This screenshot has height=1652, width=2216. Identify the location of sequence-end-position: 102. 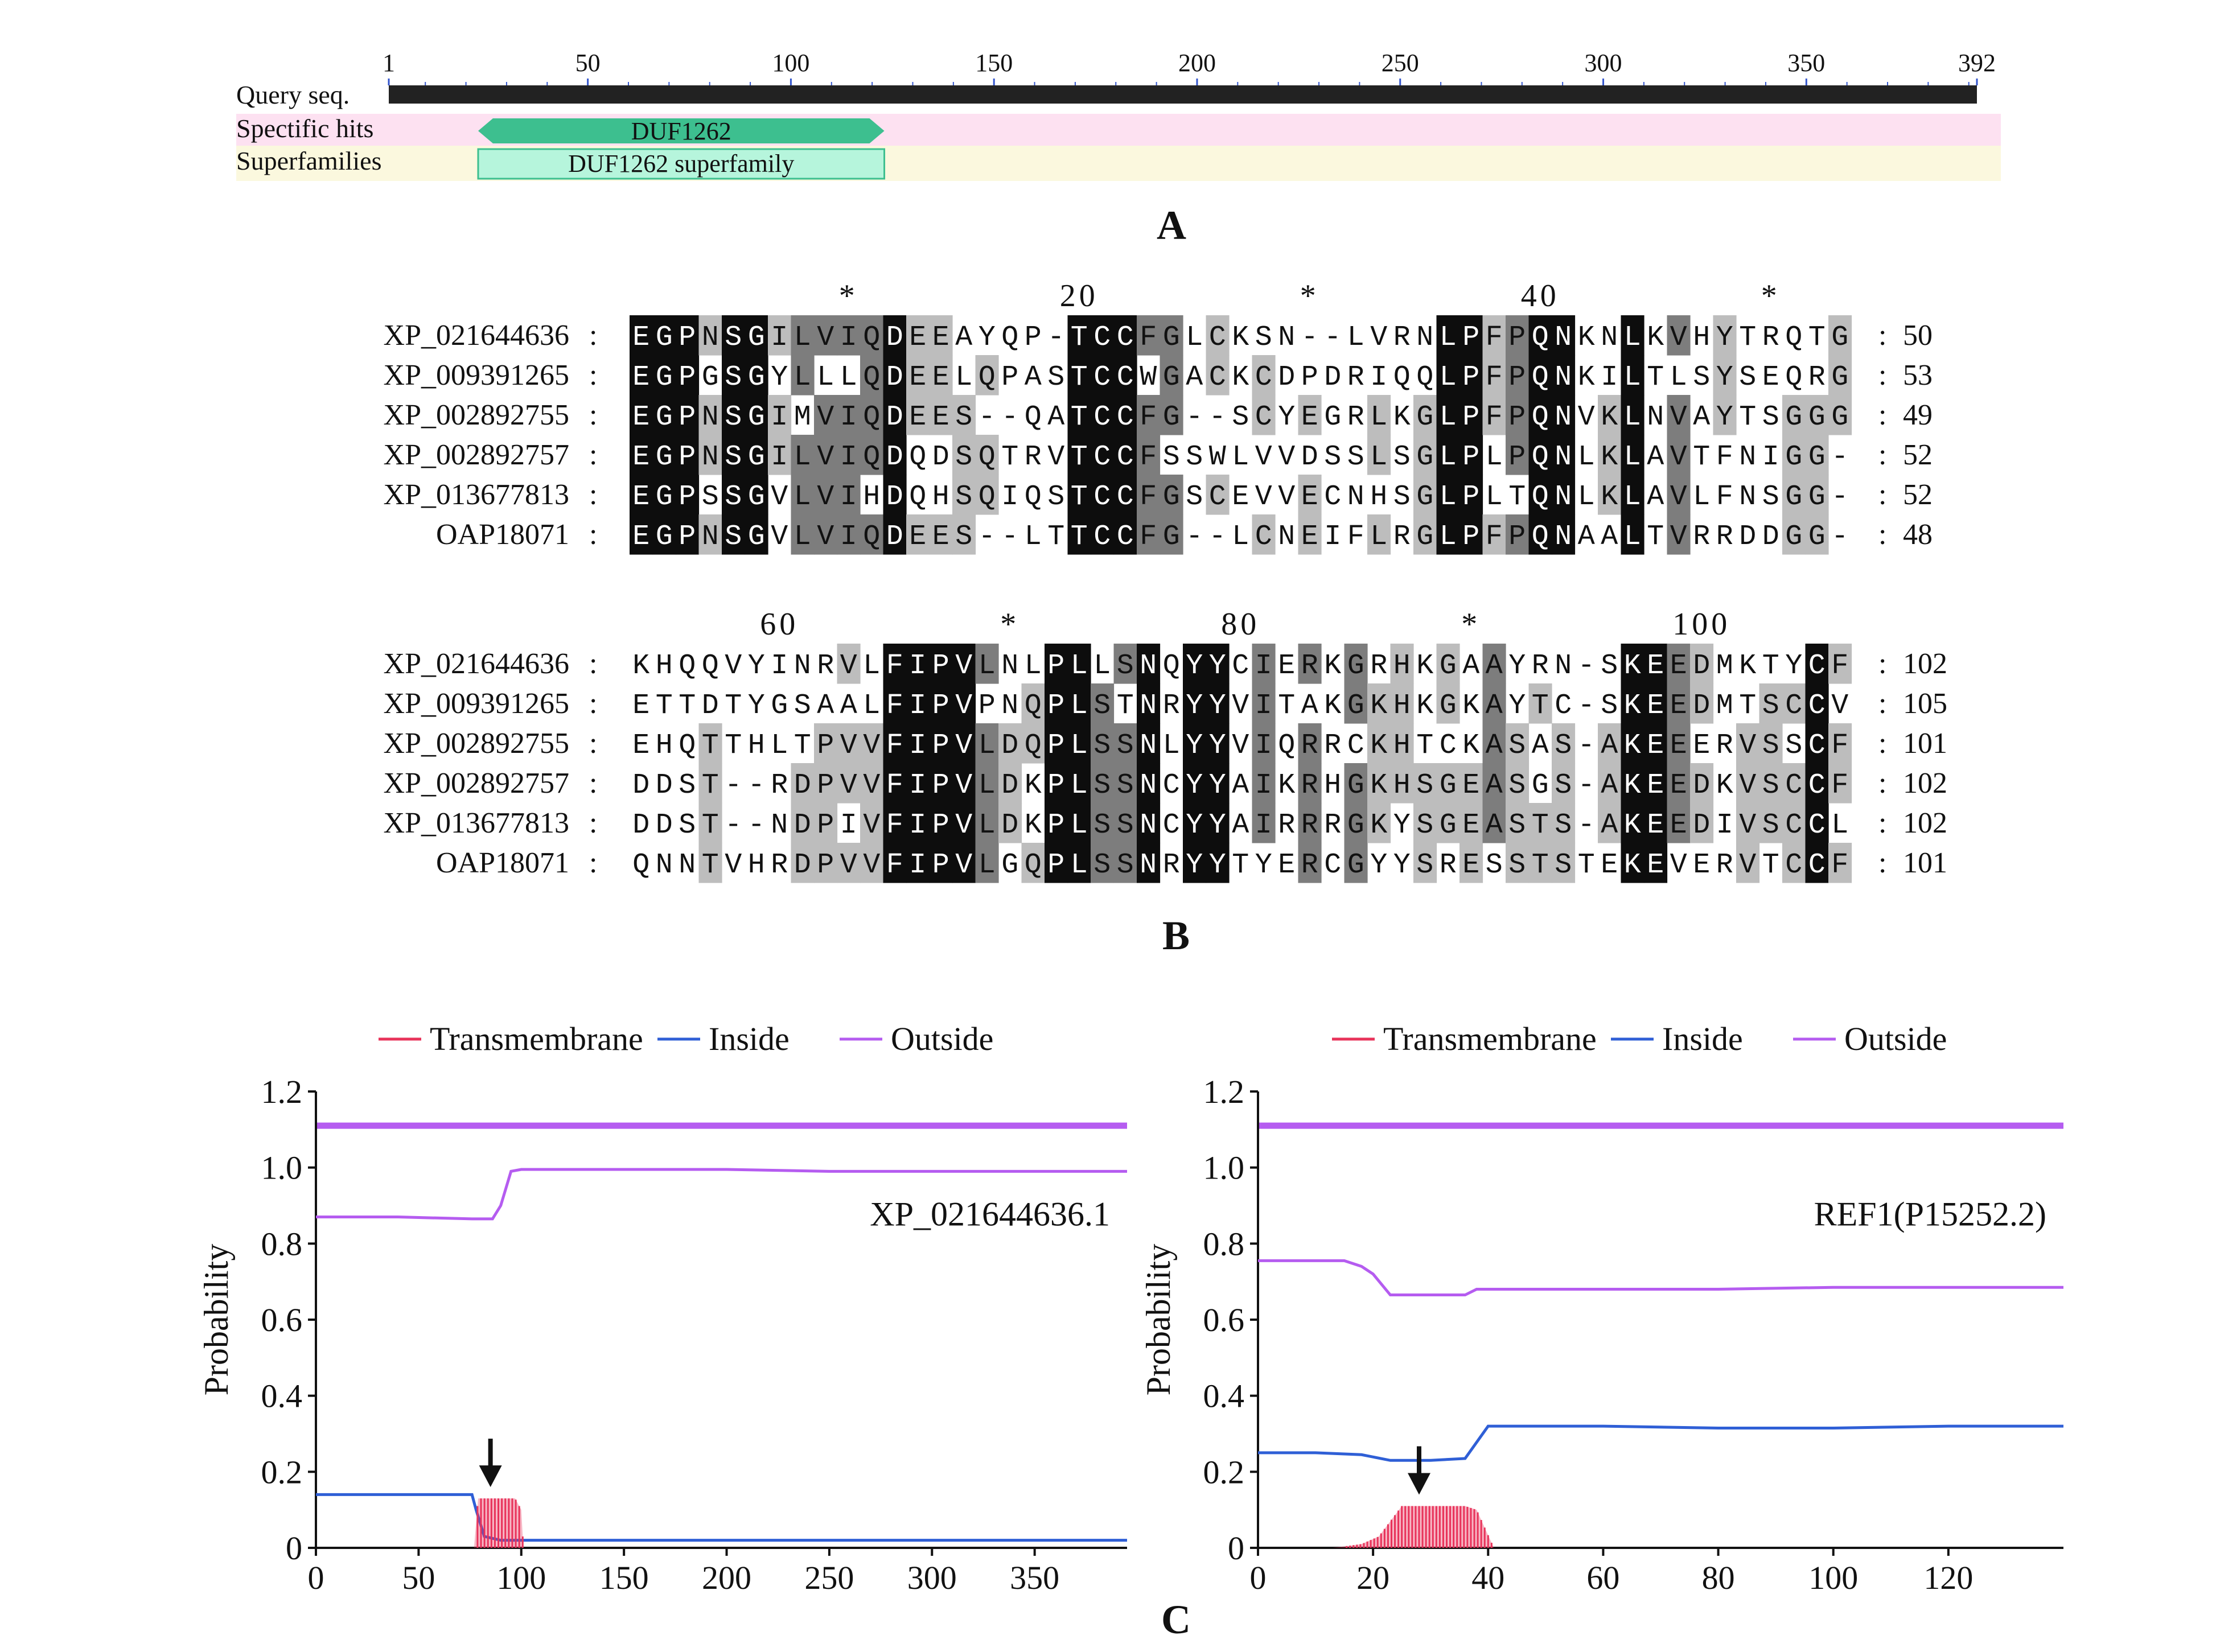
(1925, 784).